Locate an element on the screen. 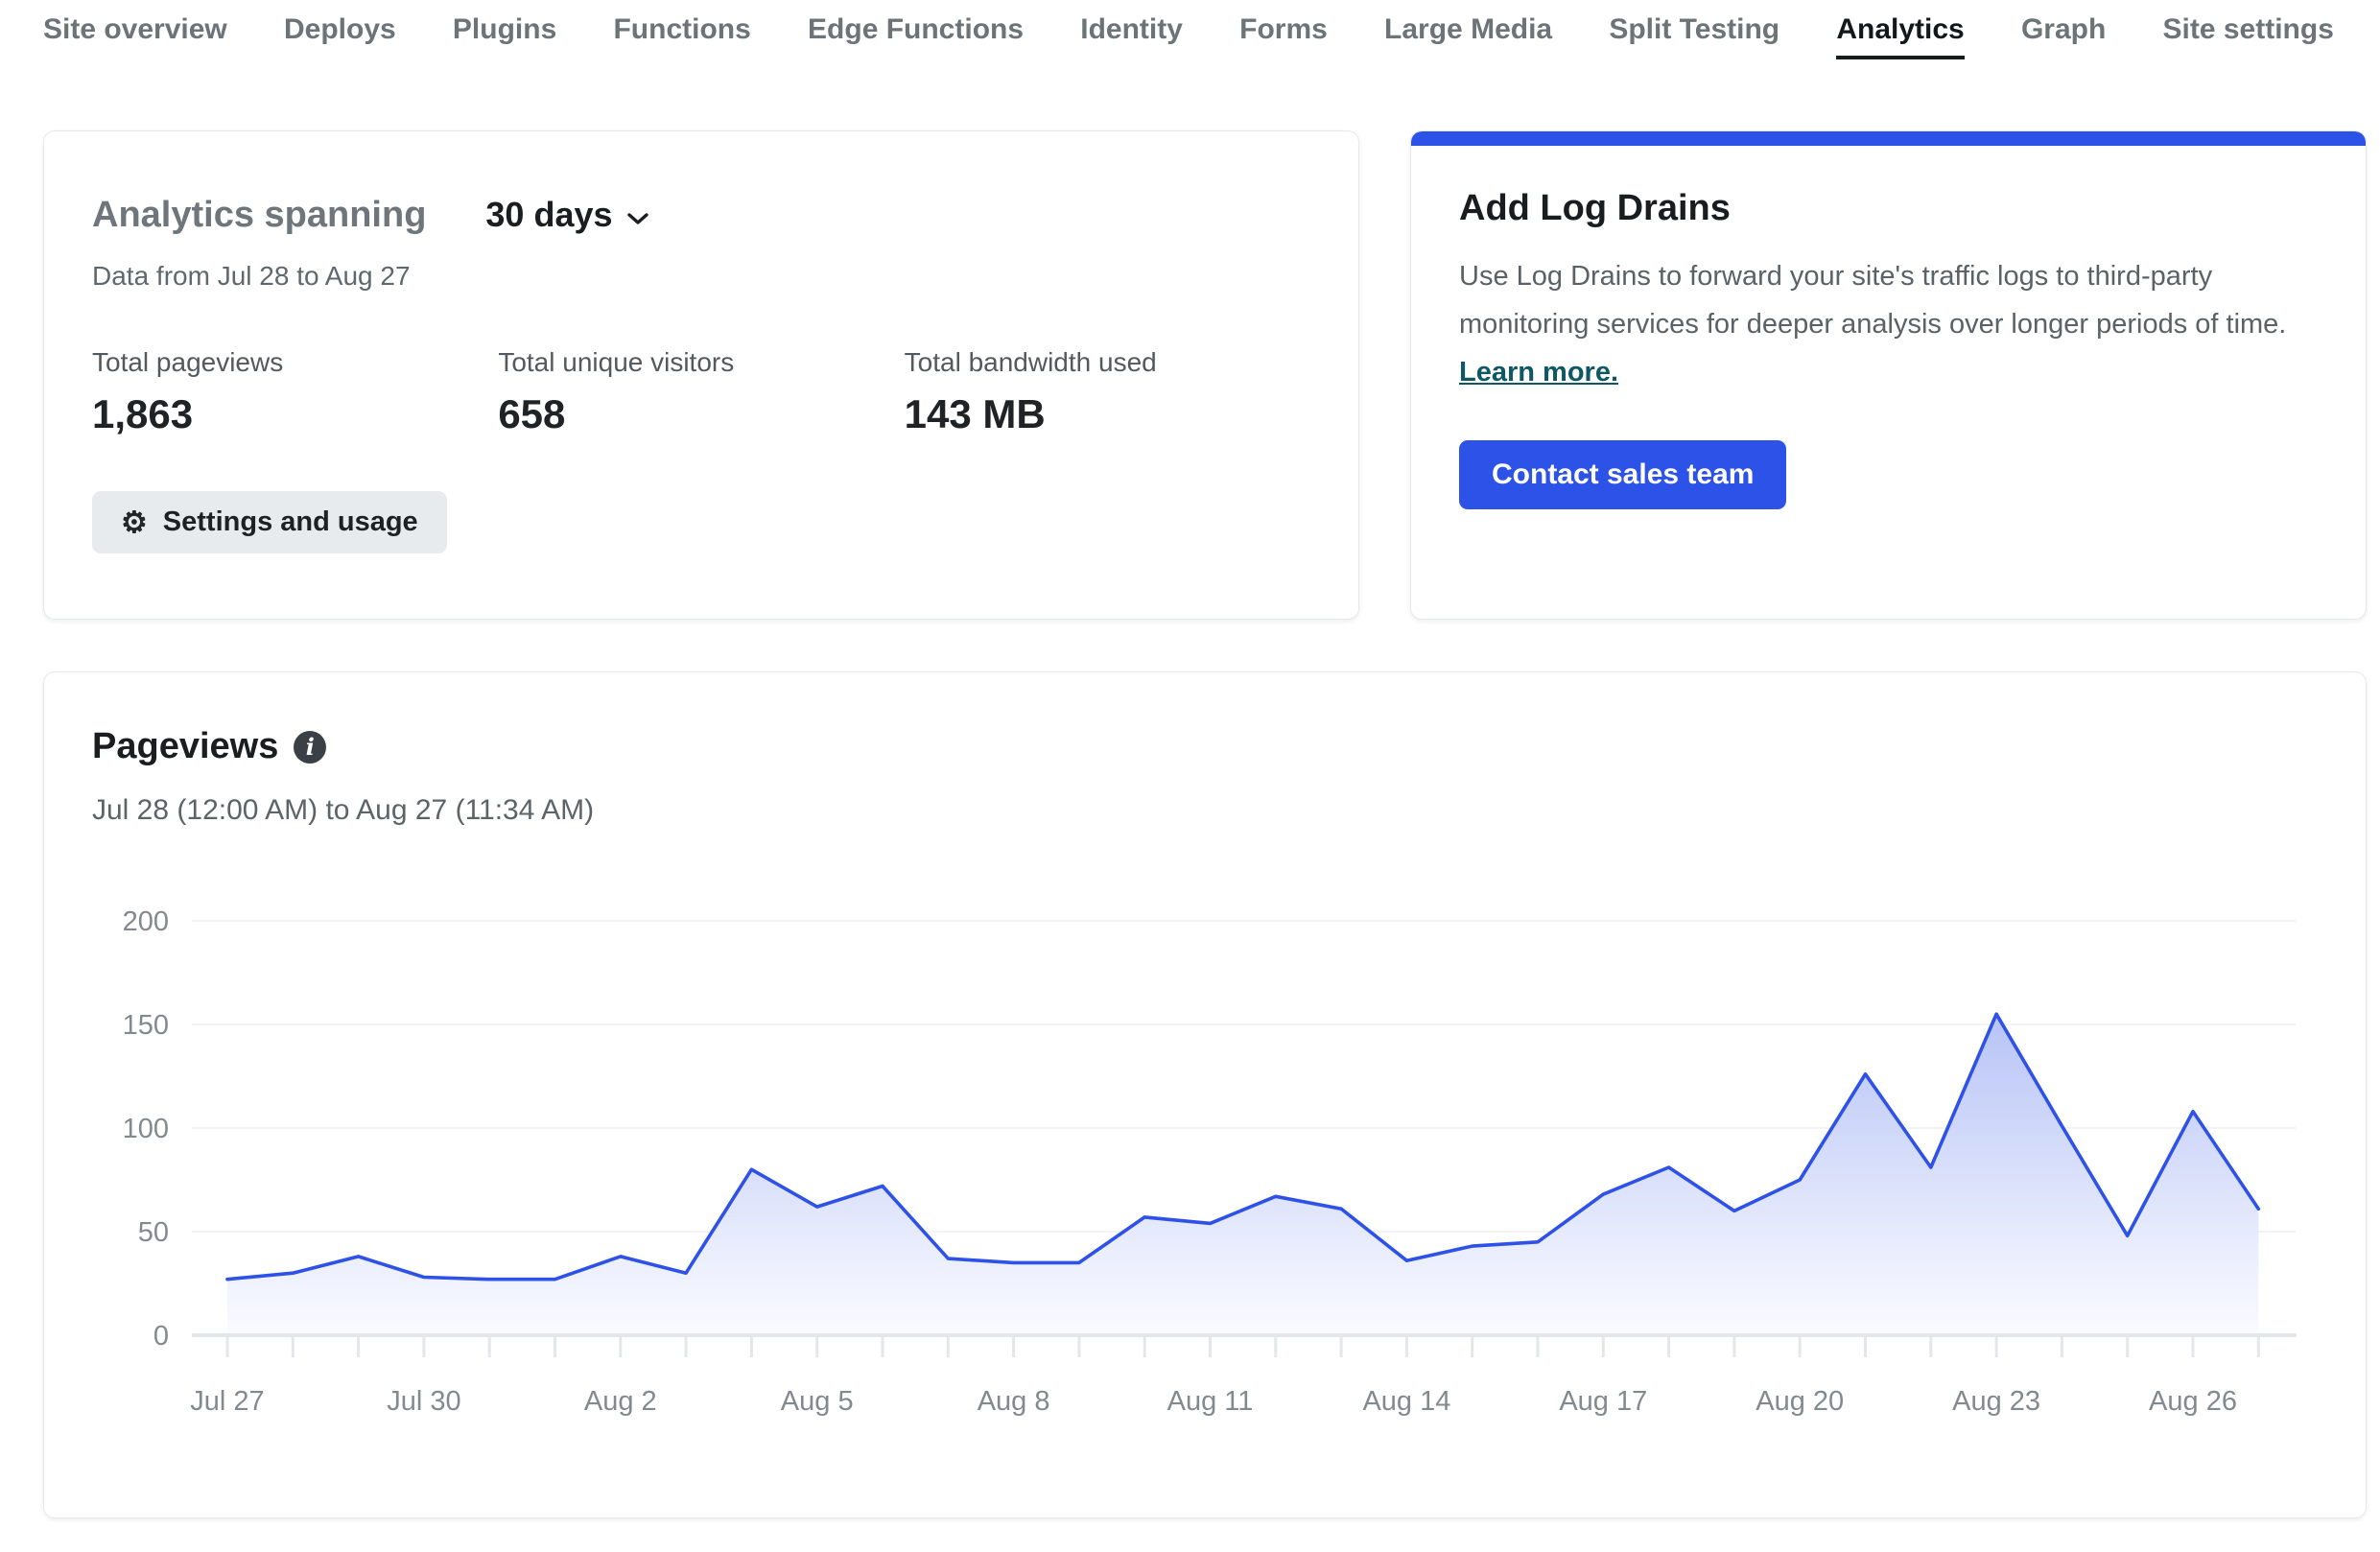  svg-text: Aug 20 is located at coordinates (1800, 1401).